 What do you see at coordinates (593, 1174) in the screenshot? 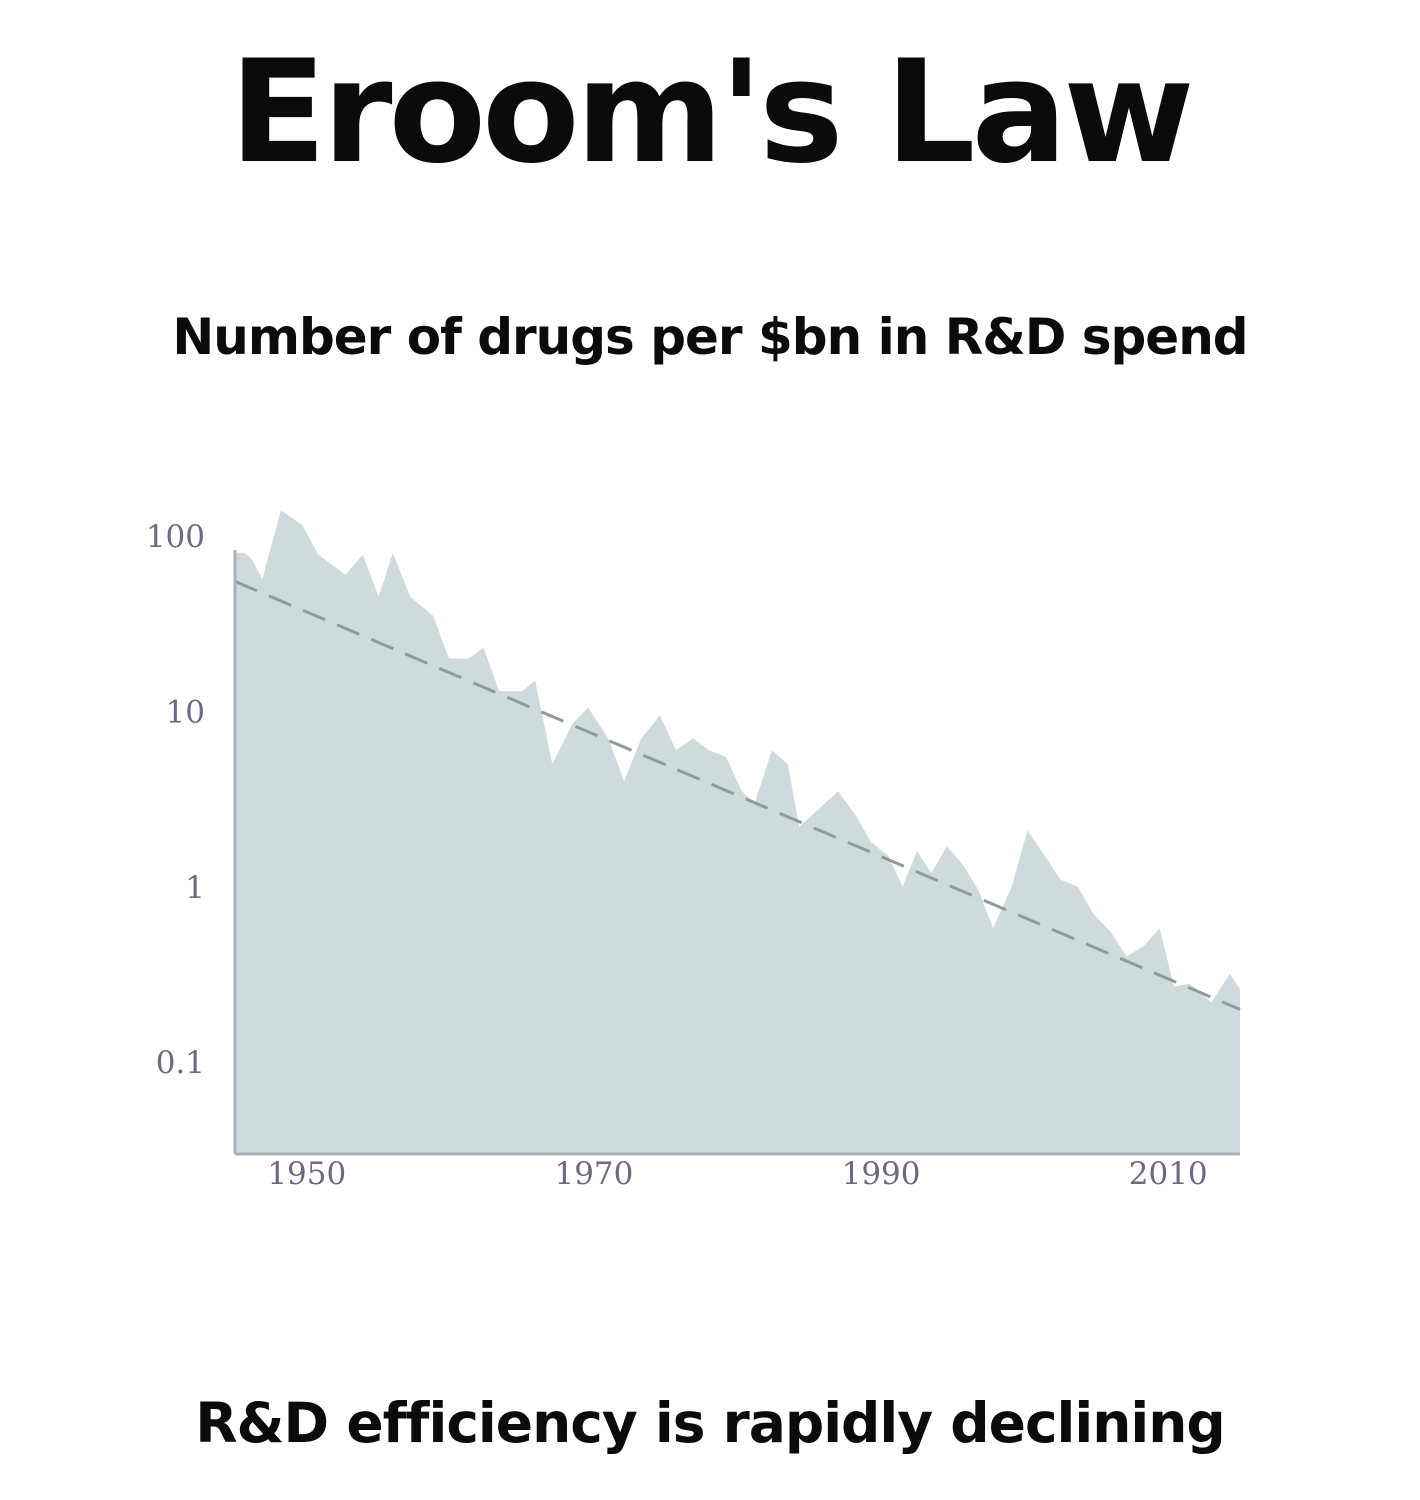
I see `x-tick-label: 1970` at bounding box center [593, 1174].